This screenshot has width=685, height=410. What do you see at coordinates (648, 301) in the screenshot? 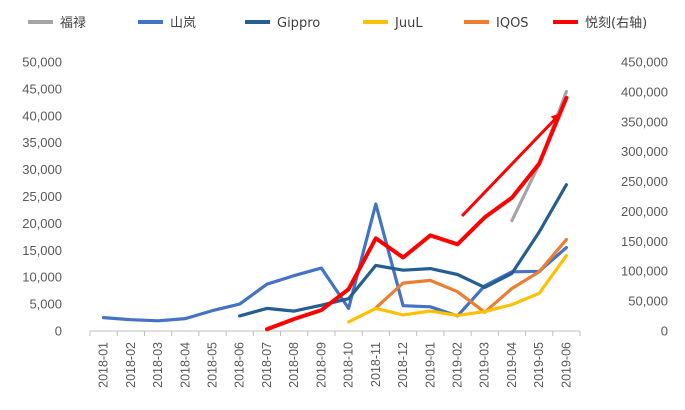
I see `y2-tick-label: 50,000` at bounding box center [648, 301].